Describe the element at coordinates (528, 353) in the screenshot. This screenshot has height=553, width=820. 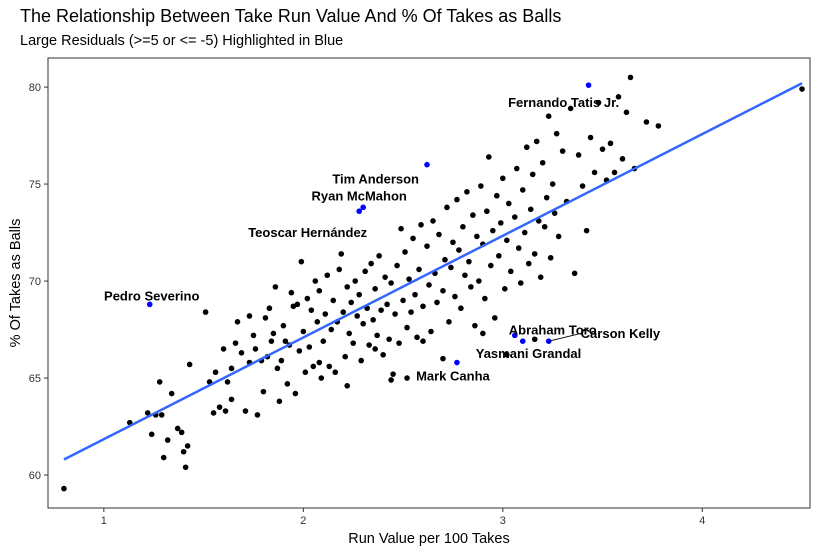
I see `annotation-label: Yasmani Grandal` at that location.